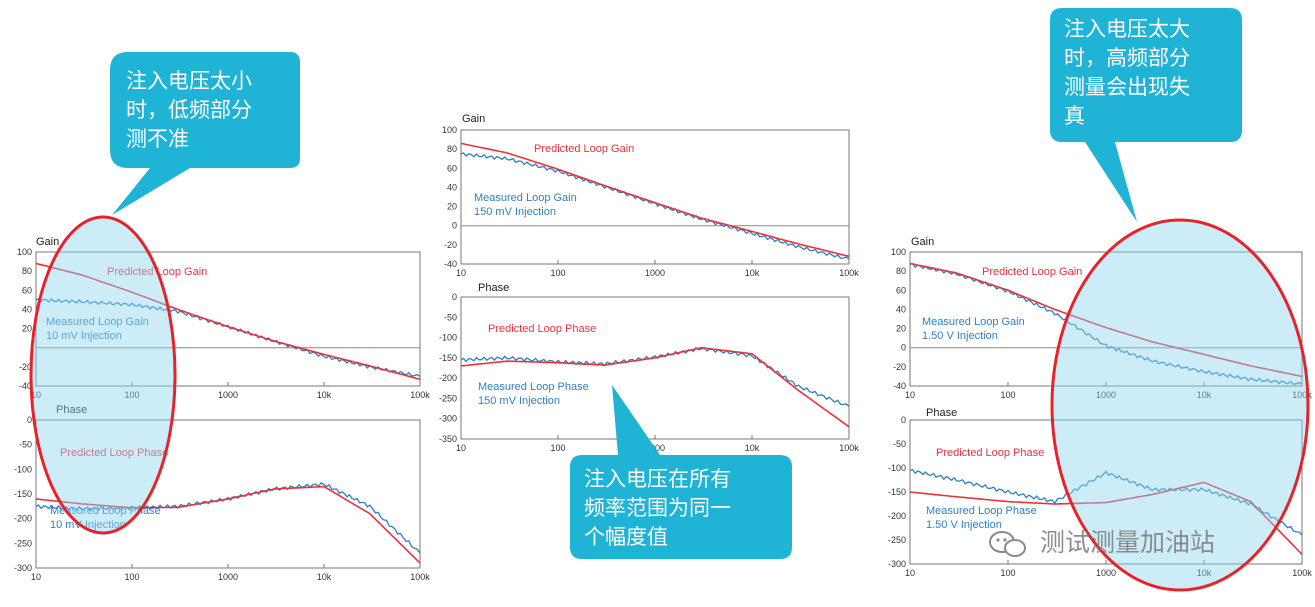 This screenshot has width=1315, height=607. What do you see at coordinates (657, 508) in the screenshot?
I see `callout-same-amplitude-line-2: 频率范围为同一` at bounding box center [657, 508].